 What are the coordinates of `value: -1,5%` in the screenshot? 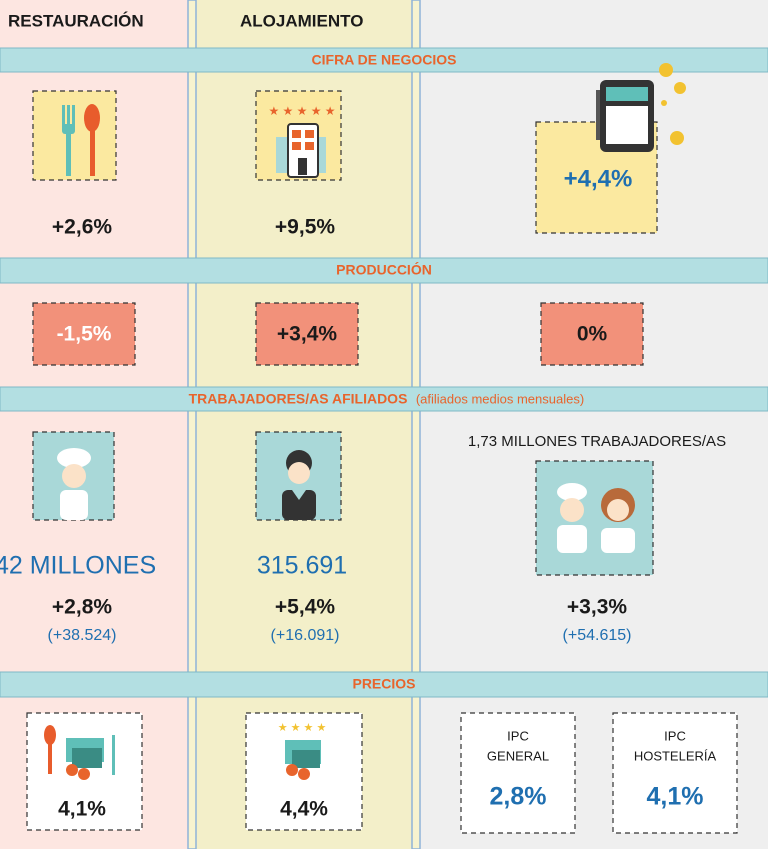 It's located at (84, 334).